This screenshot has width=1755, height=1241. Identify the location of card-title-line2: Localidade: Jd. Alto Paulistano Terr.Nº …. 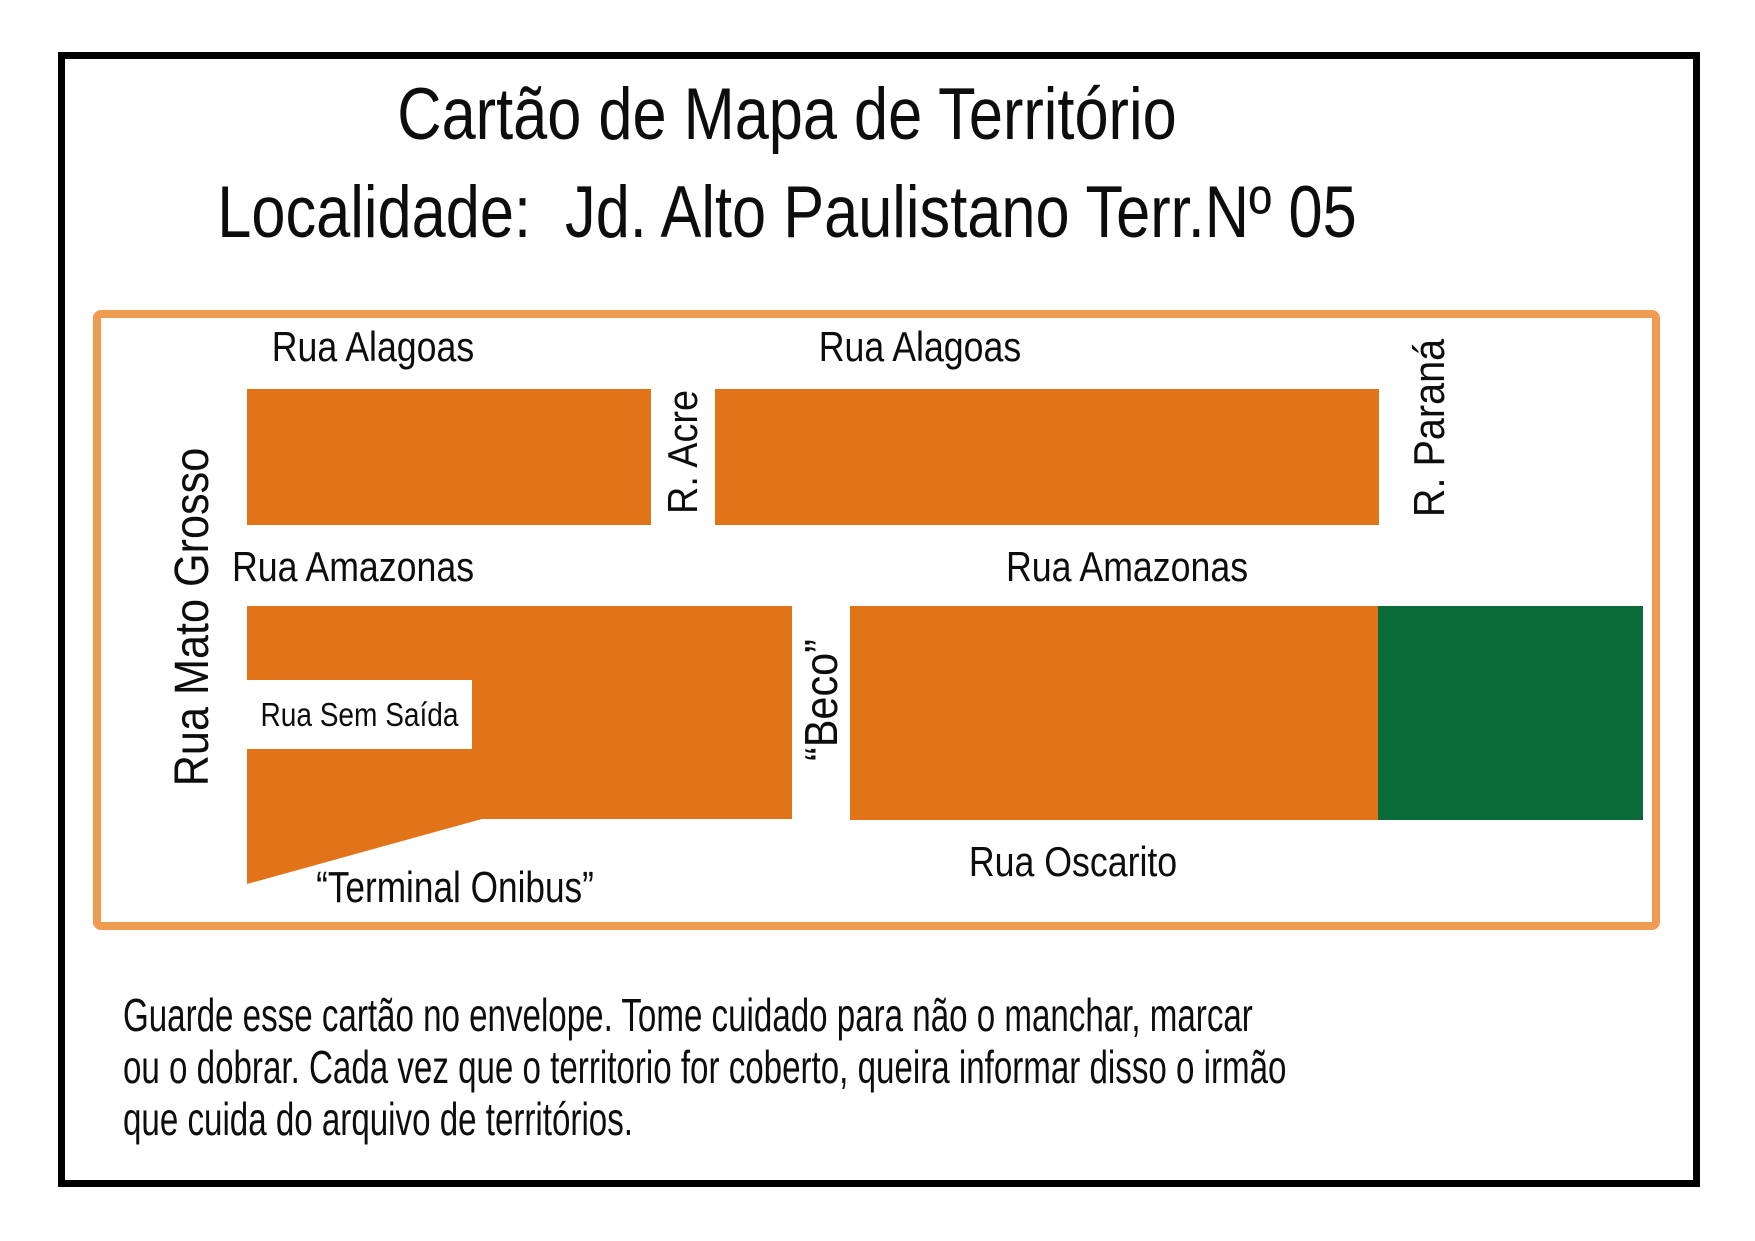
(787, 212).